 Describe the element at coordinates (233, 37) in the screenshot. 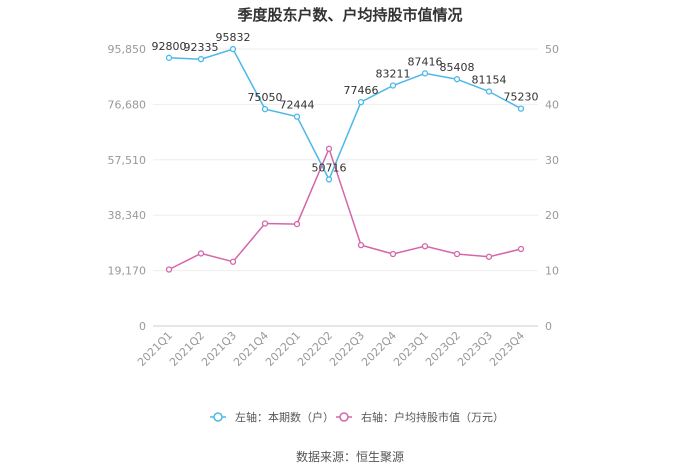

I see `data-label: 95832` at that location.